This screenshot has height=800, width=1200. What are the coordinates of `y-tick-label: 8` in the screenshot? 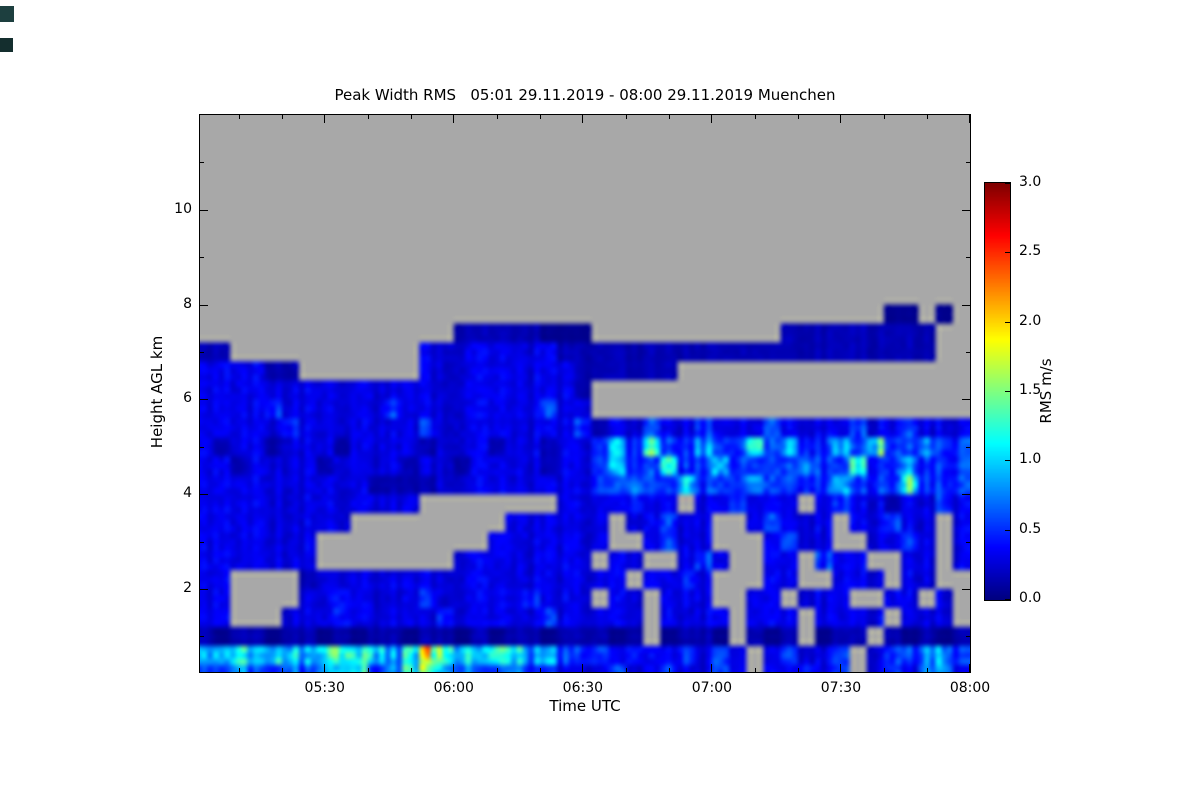 It's located at (187, 303).